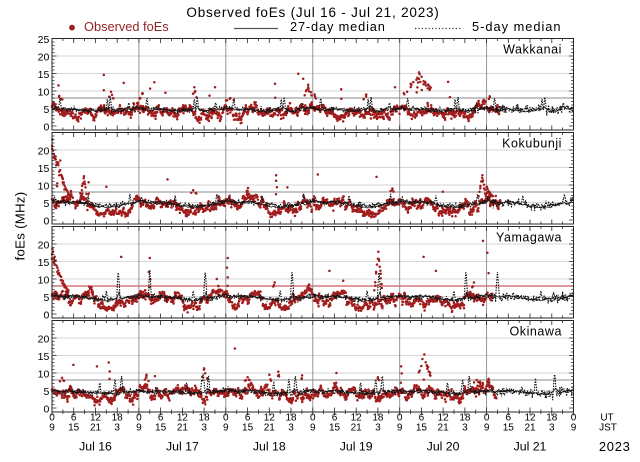 Image resolution: width=640 pixels, height=462 pixels. Describe the element at coordinates (338, 26) in the screenshot. I see `svg-text: 27-day median` at that location.